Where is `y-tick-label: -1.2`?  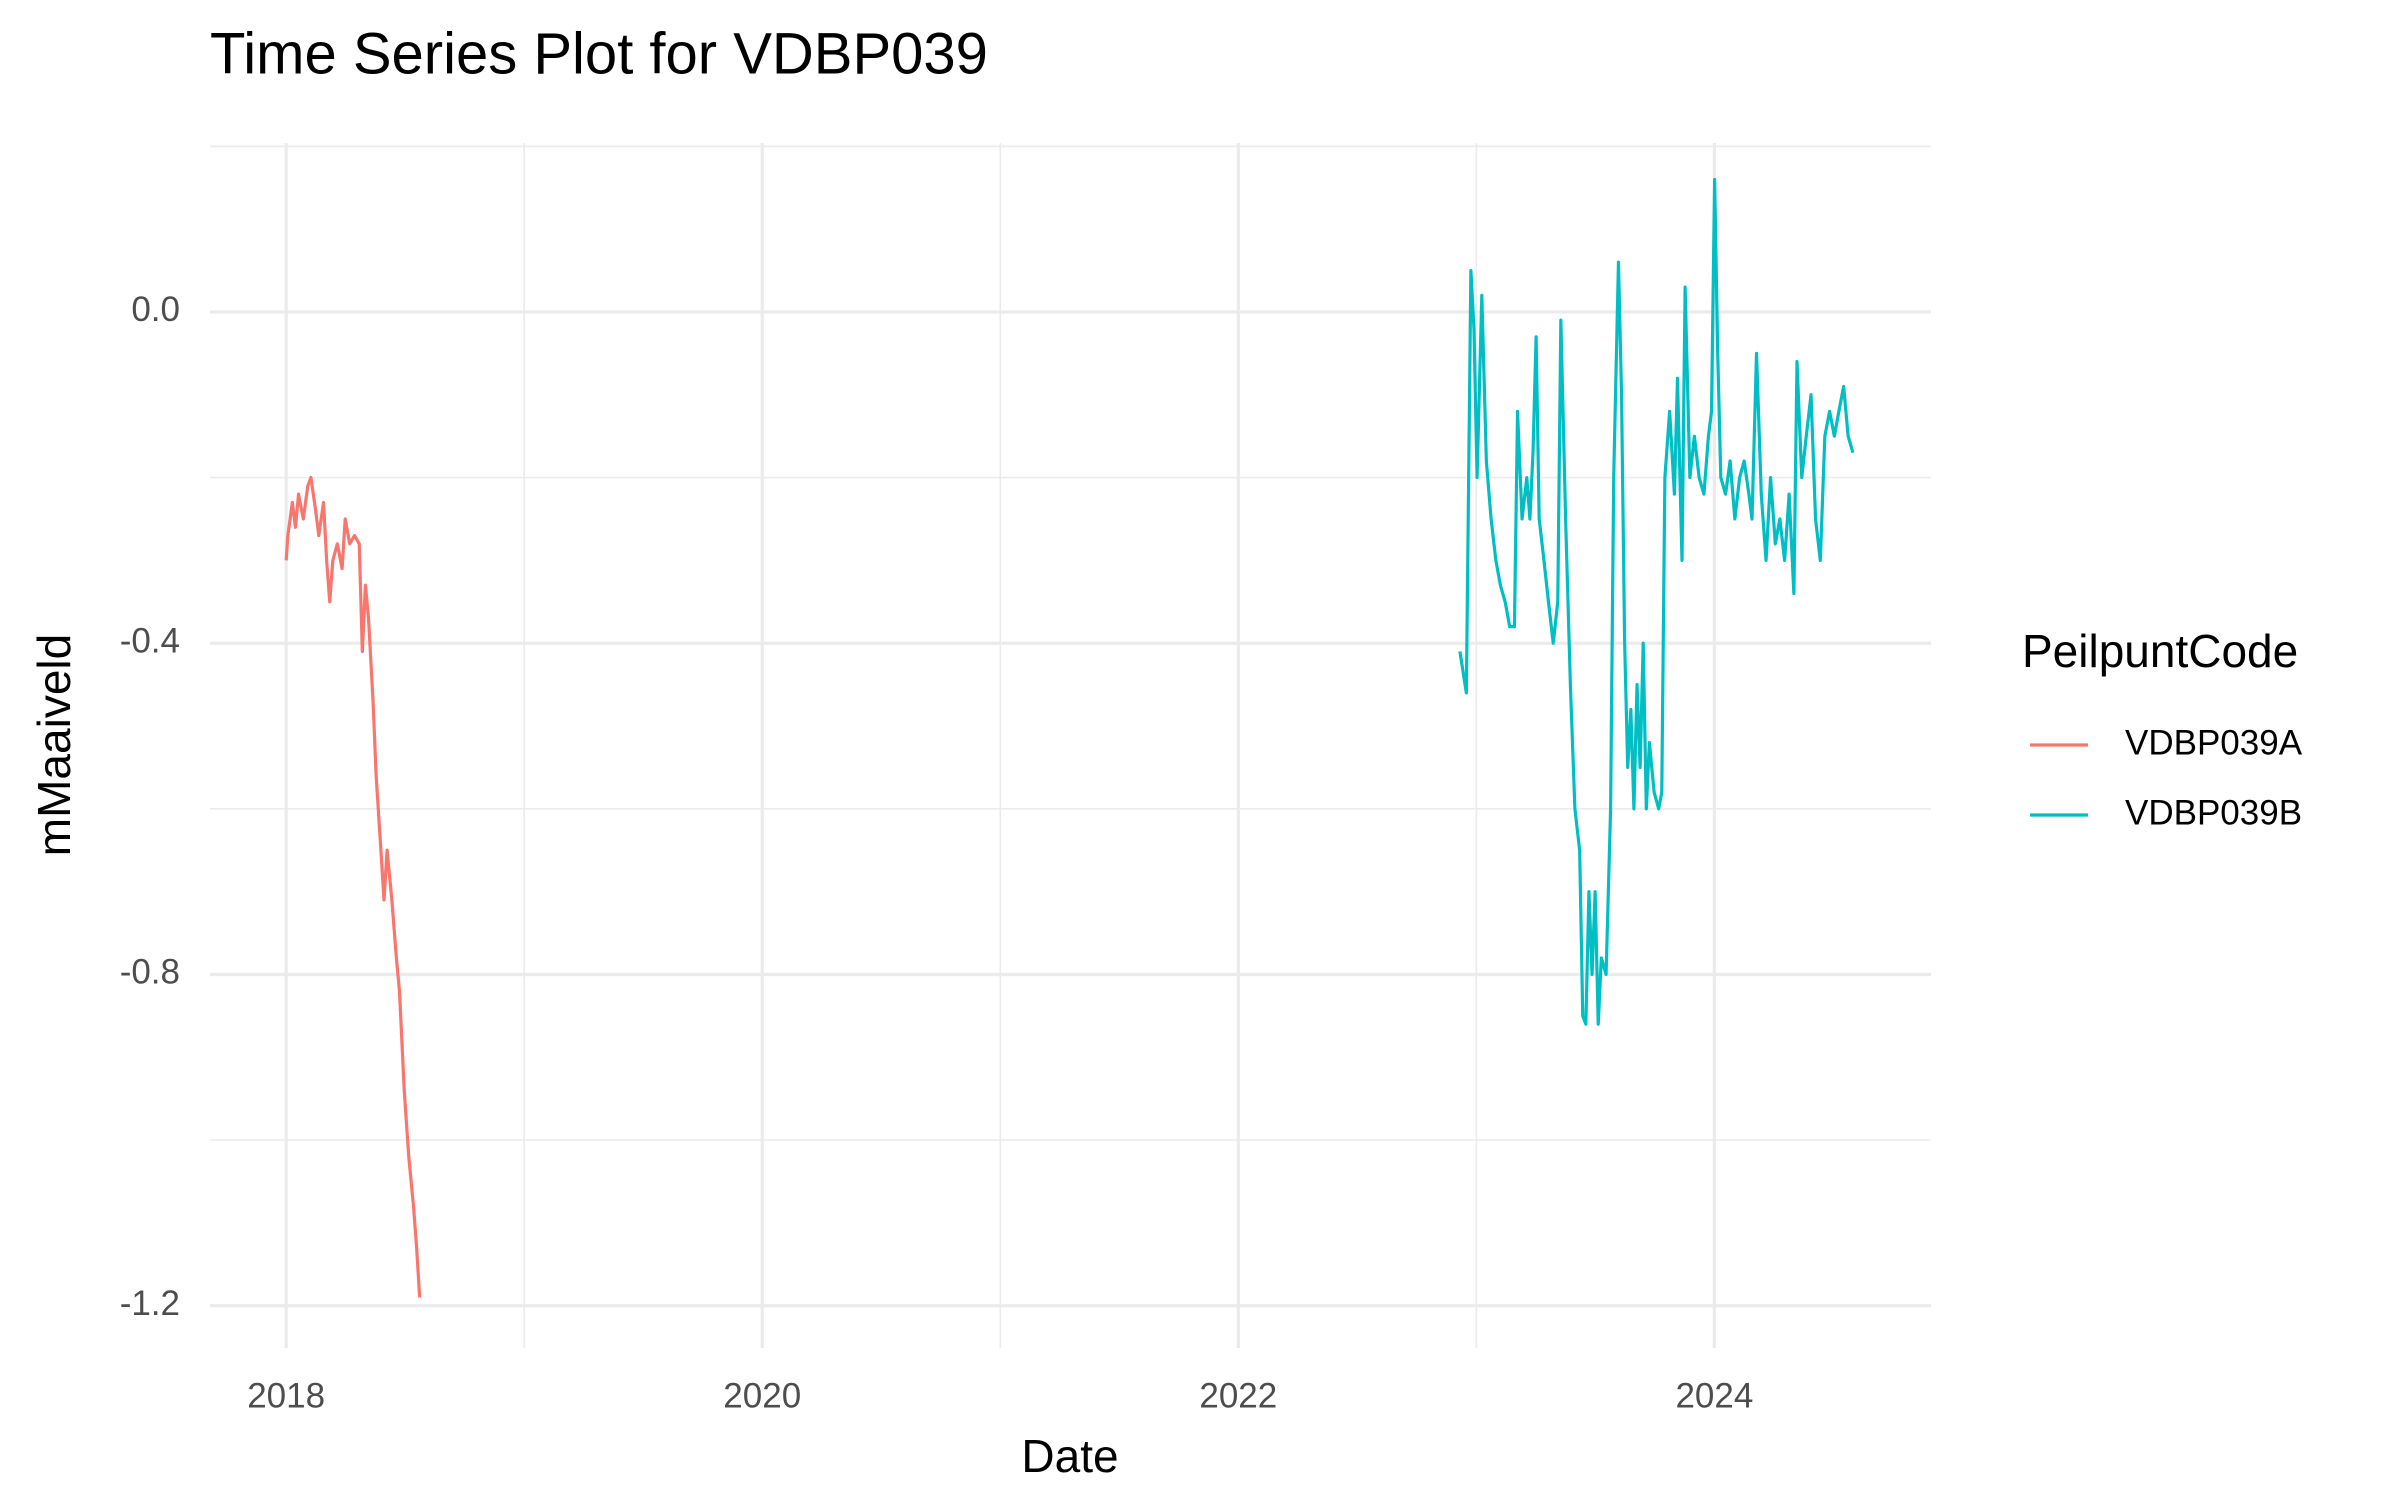 y-tick-label: -1.2 is located at coordinates (150, 1303).